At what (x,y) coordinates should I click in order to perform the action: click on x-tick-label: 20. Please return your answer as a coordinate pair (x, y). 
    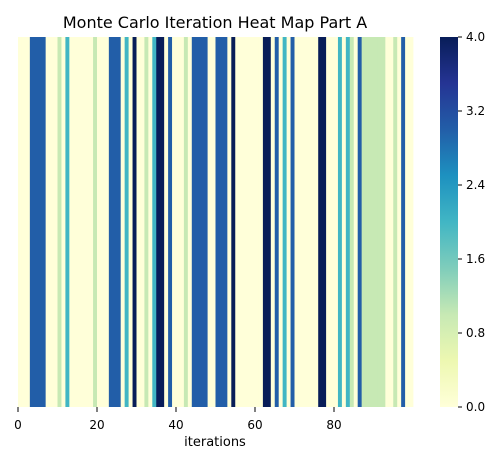
    Looking at the image, I should click on (96, 425).